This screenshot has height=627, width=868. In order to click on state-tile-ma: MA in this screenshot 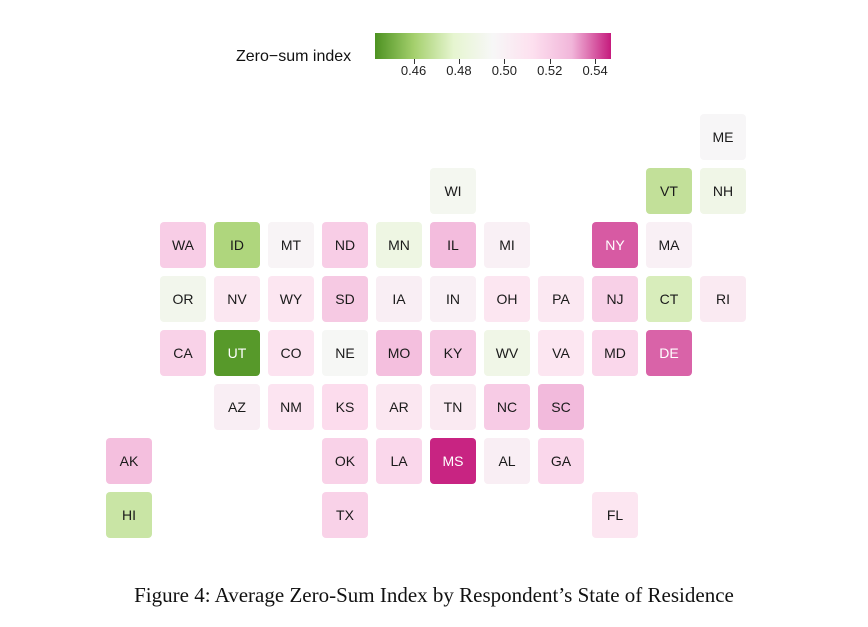, I will do `click(669, 245)`.